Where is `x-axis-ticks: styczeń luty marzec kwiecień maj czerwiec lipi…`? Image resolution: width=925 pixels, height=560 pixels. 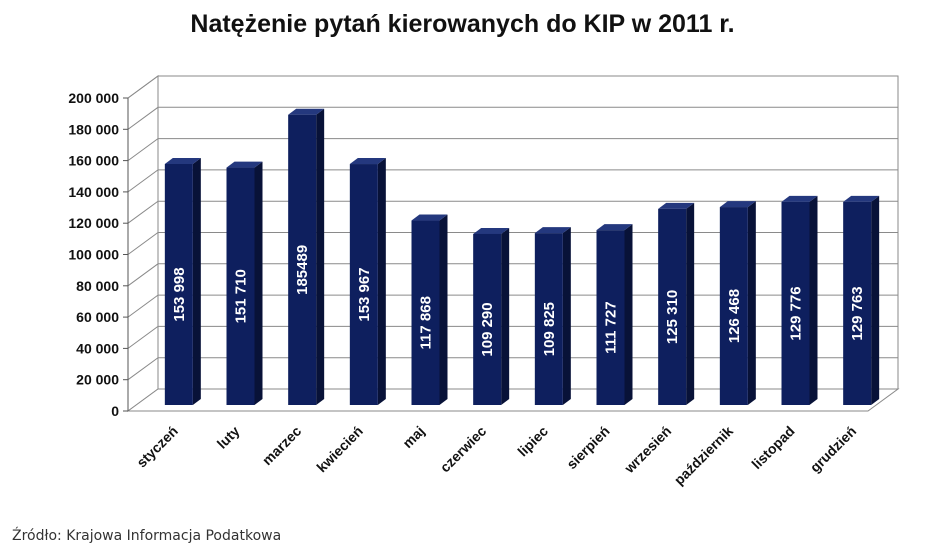
x-axis-ticks: styczeń luty marzec kwiecień maj czerwiec lipi… is located at coordinates (496, 455).